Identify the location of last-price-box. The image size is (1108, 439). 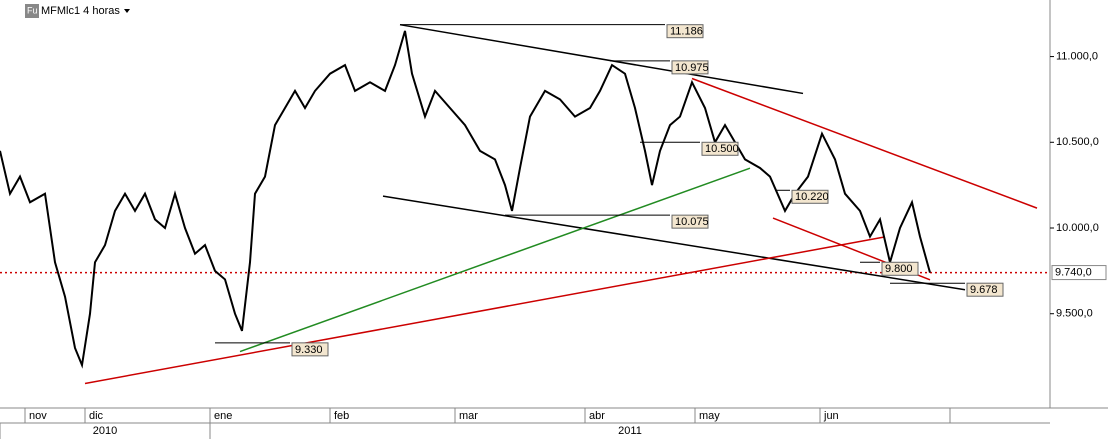
(1079, 273).